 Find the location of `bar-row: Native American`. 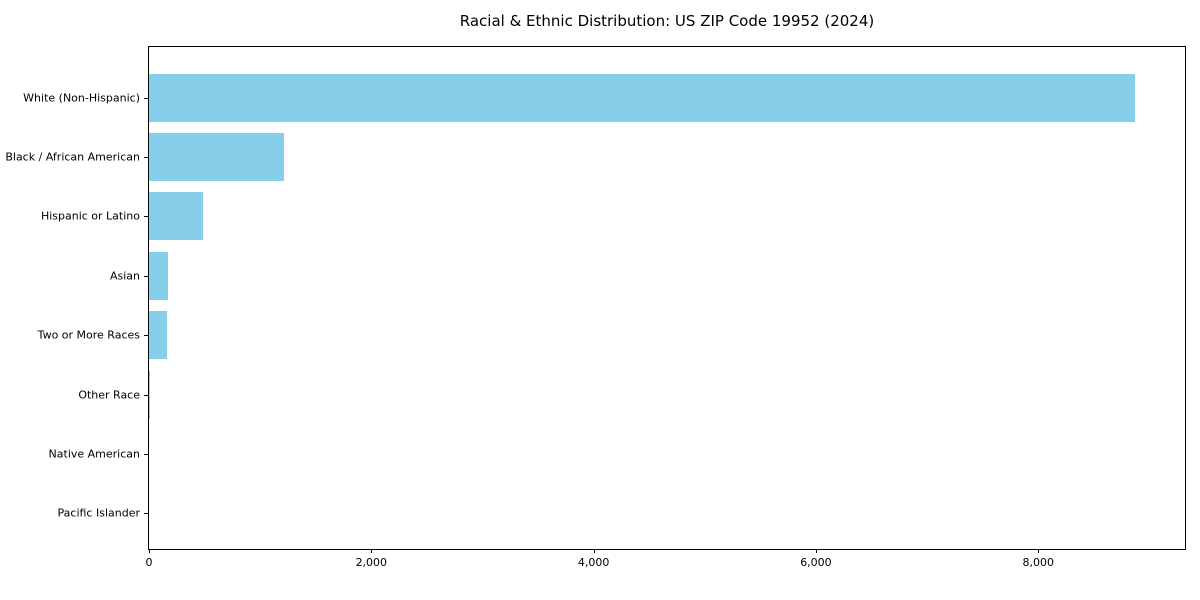

bar-row: Native American is located at coordinates (617, 453).